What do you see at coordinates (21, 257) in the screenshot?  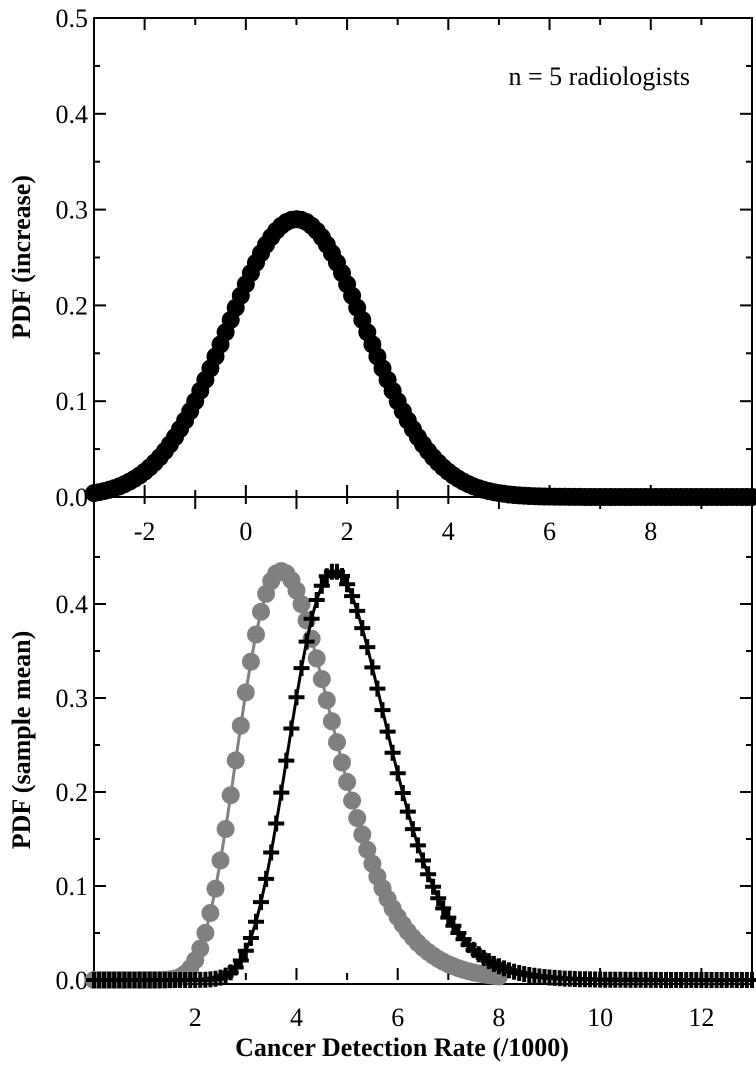 I see `y-axis-title-top: PDF (increase)` at bounding box center [21, 257].